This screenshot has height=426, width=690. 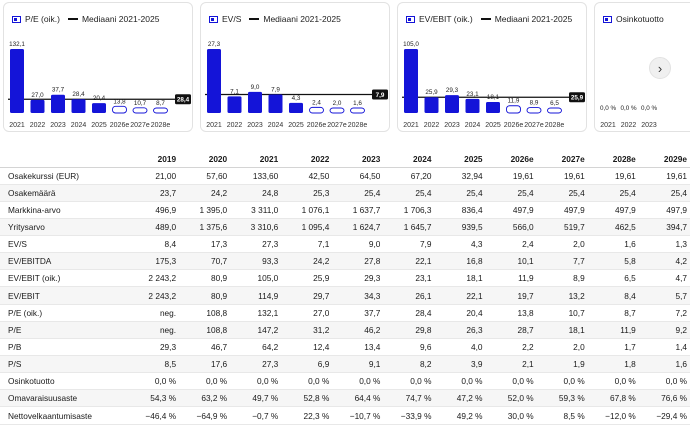 What do you see at coordinates (256, 210) in the screenshot?
I see `table-cell: 3 311,0` at bounding box center [256, 210].